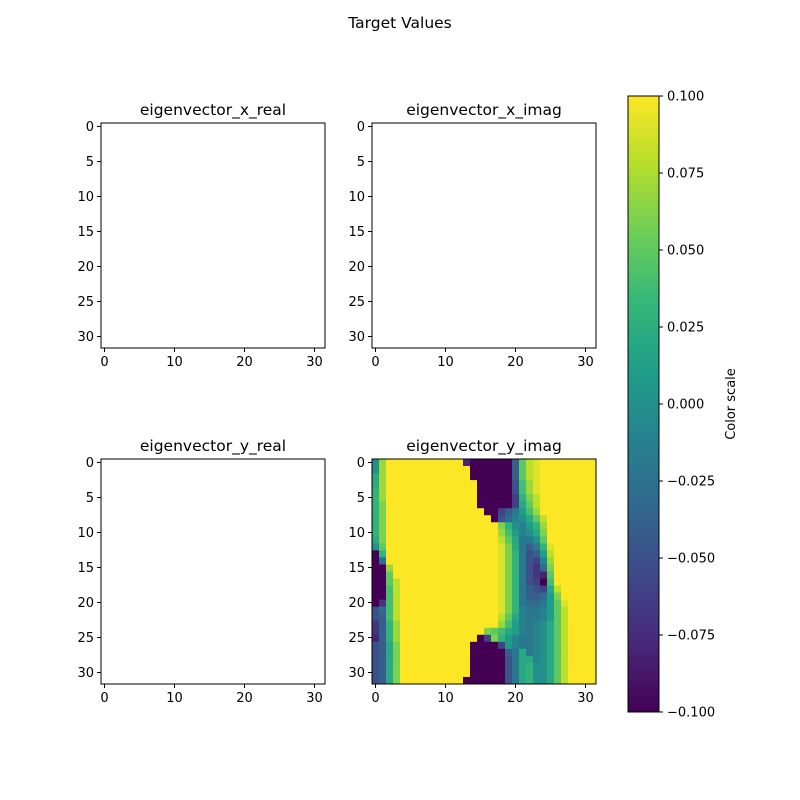  I want to click on y-tick-label: 10, so click(356, 197).